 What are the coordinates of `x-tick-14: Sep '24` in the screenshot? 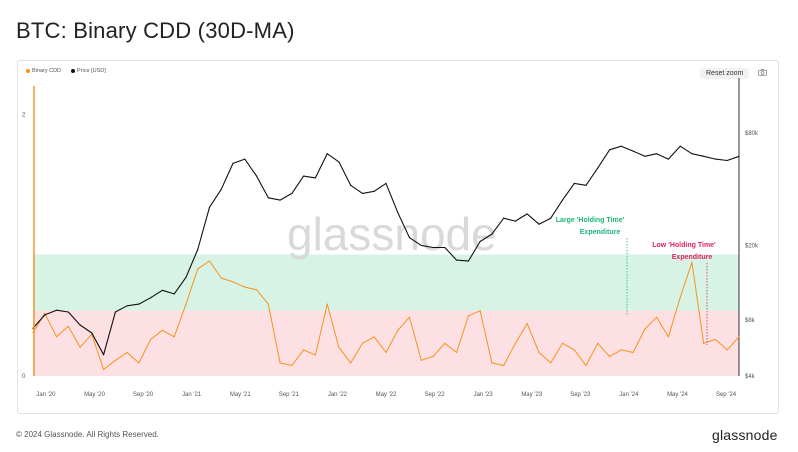 It's located at (726, 395).